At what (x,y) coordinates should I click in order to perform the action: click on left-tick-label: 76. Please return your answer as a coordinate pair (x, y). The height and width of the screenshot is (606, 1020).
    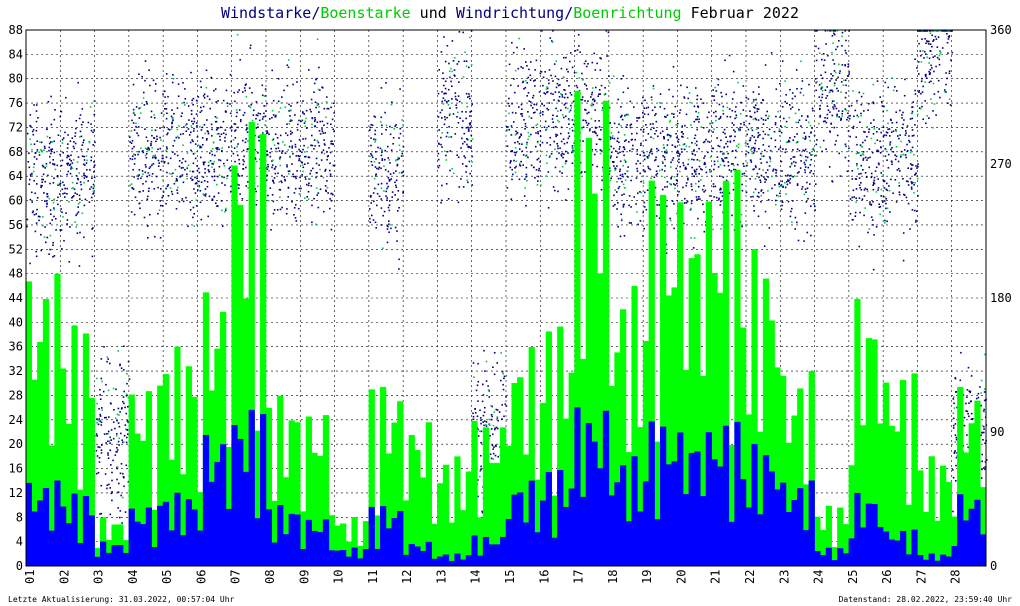
    Looking at the image, I should click on (16, 103).